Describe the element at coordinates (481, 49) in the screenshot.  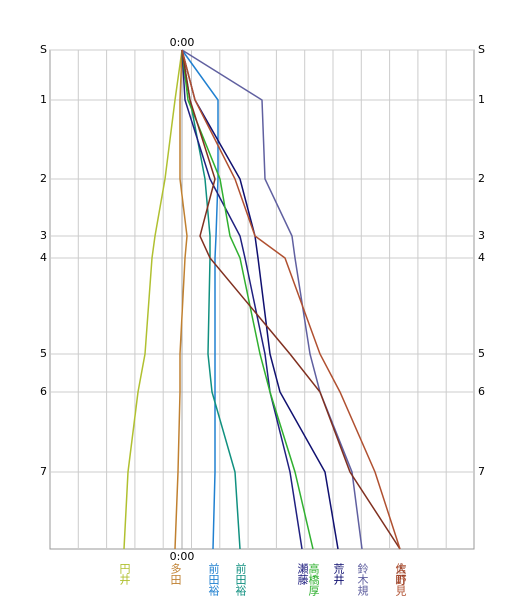
I see `y-tick-label-right: S` at that location.